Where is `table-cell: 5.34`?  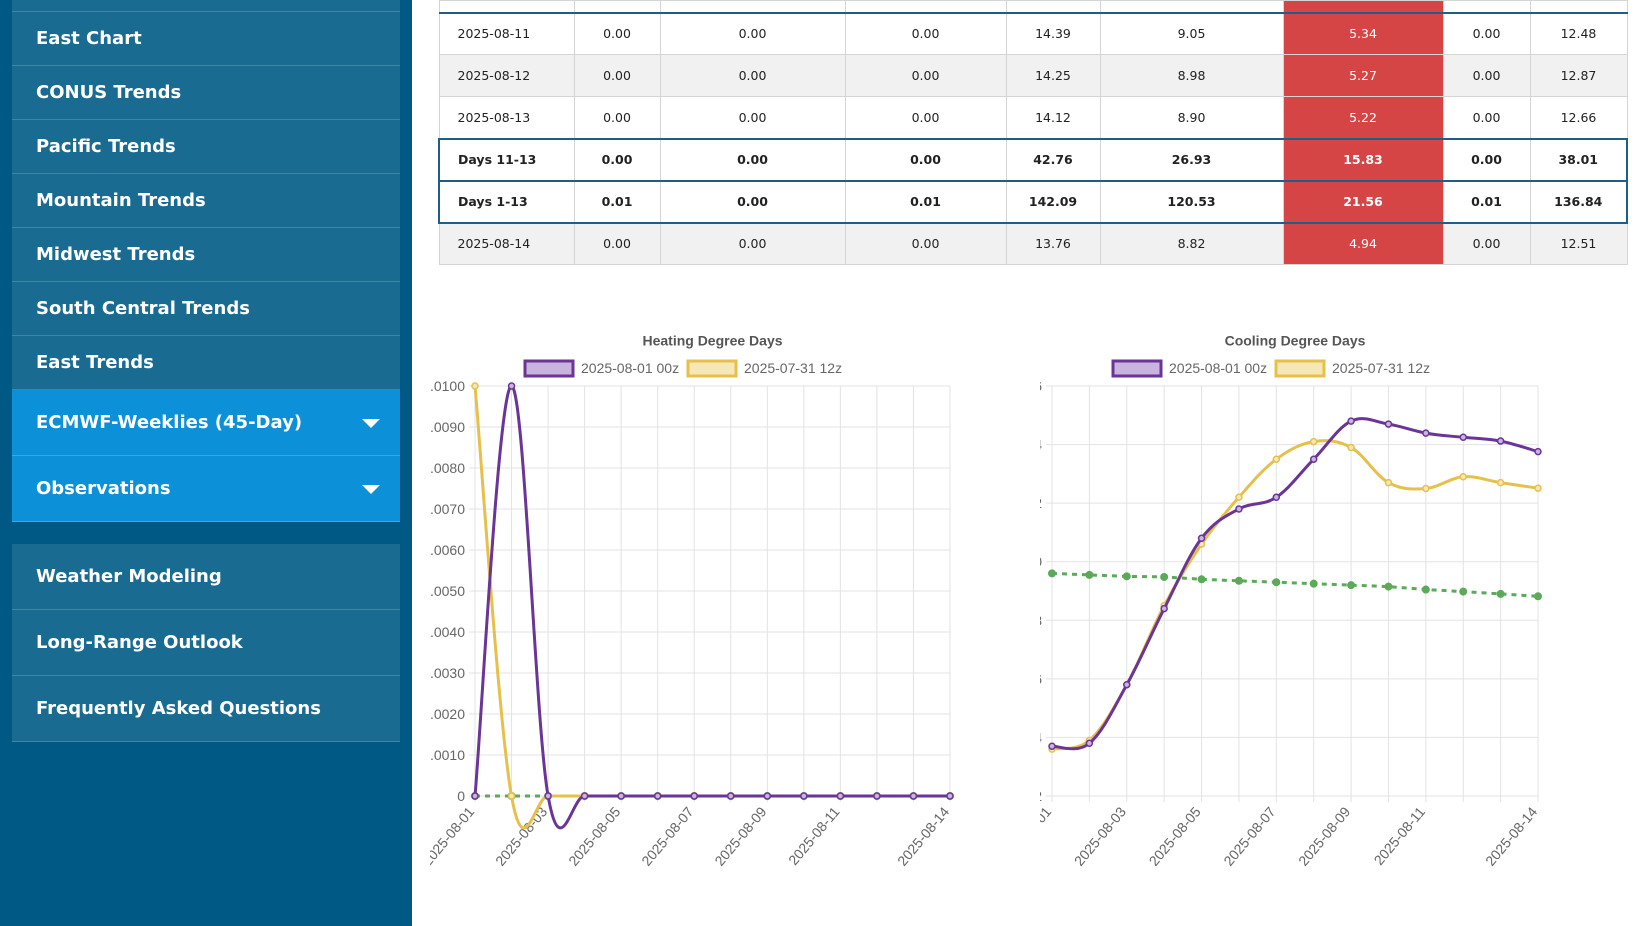
table-cell: 5.34 is located at coordinates (1363, 33).